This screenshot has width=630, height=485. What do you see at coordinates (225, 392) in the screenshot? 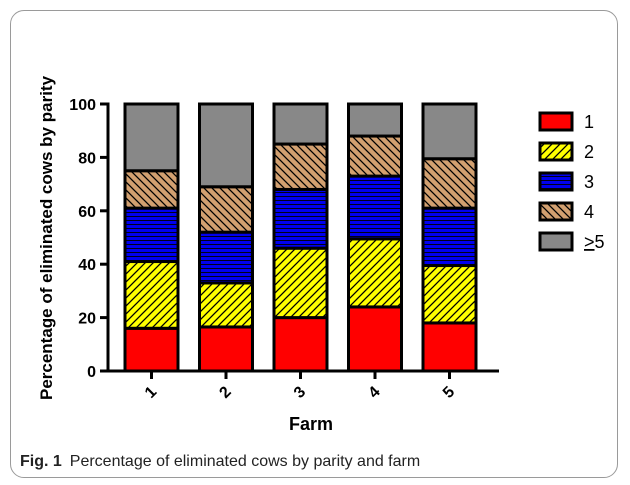
I see `x-tick-label: 2` at bounding box center [225, 392].